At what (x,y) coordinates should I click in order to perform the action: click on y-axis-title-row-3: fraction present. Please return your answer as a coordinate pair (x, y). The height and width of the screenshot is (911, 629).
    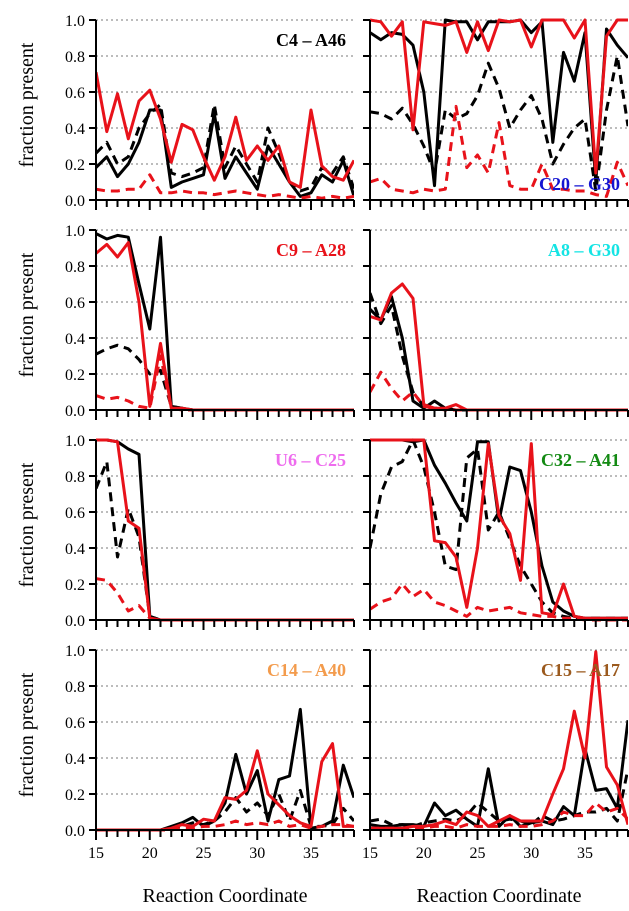
    Looking at the image, I should click on (27, 524).